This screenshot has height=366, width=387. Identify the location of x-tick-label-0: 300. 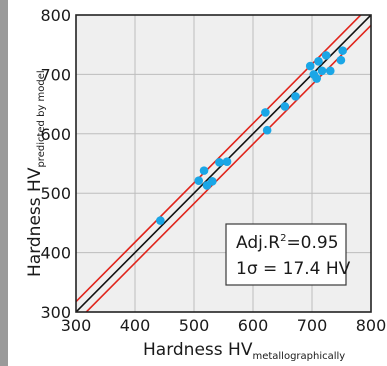
(76, 325).